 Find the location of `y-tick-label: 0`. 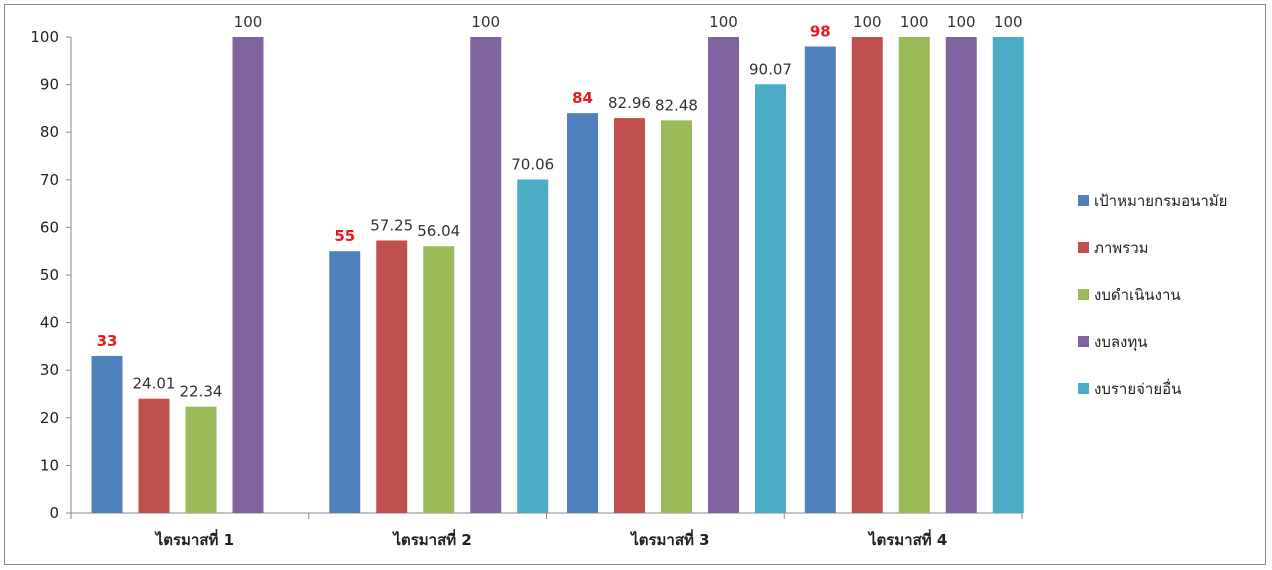

y-tick-label: 0 is located at coordinates (54, 513).